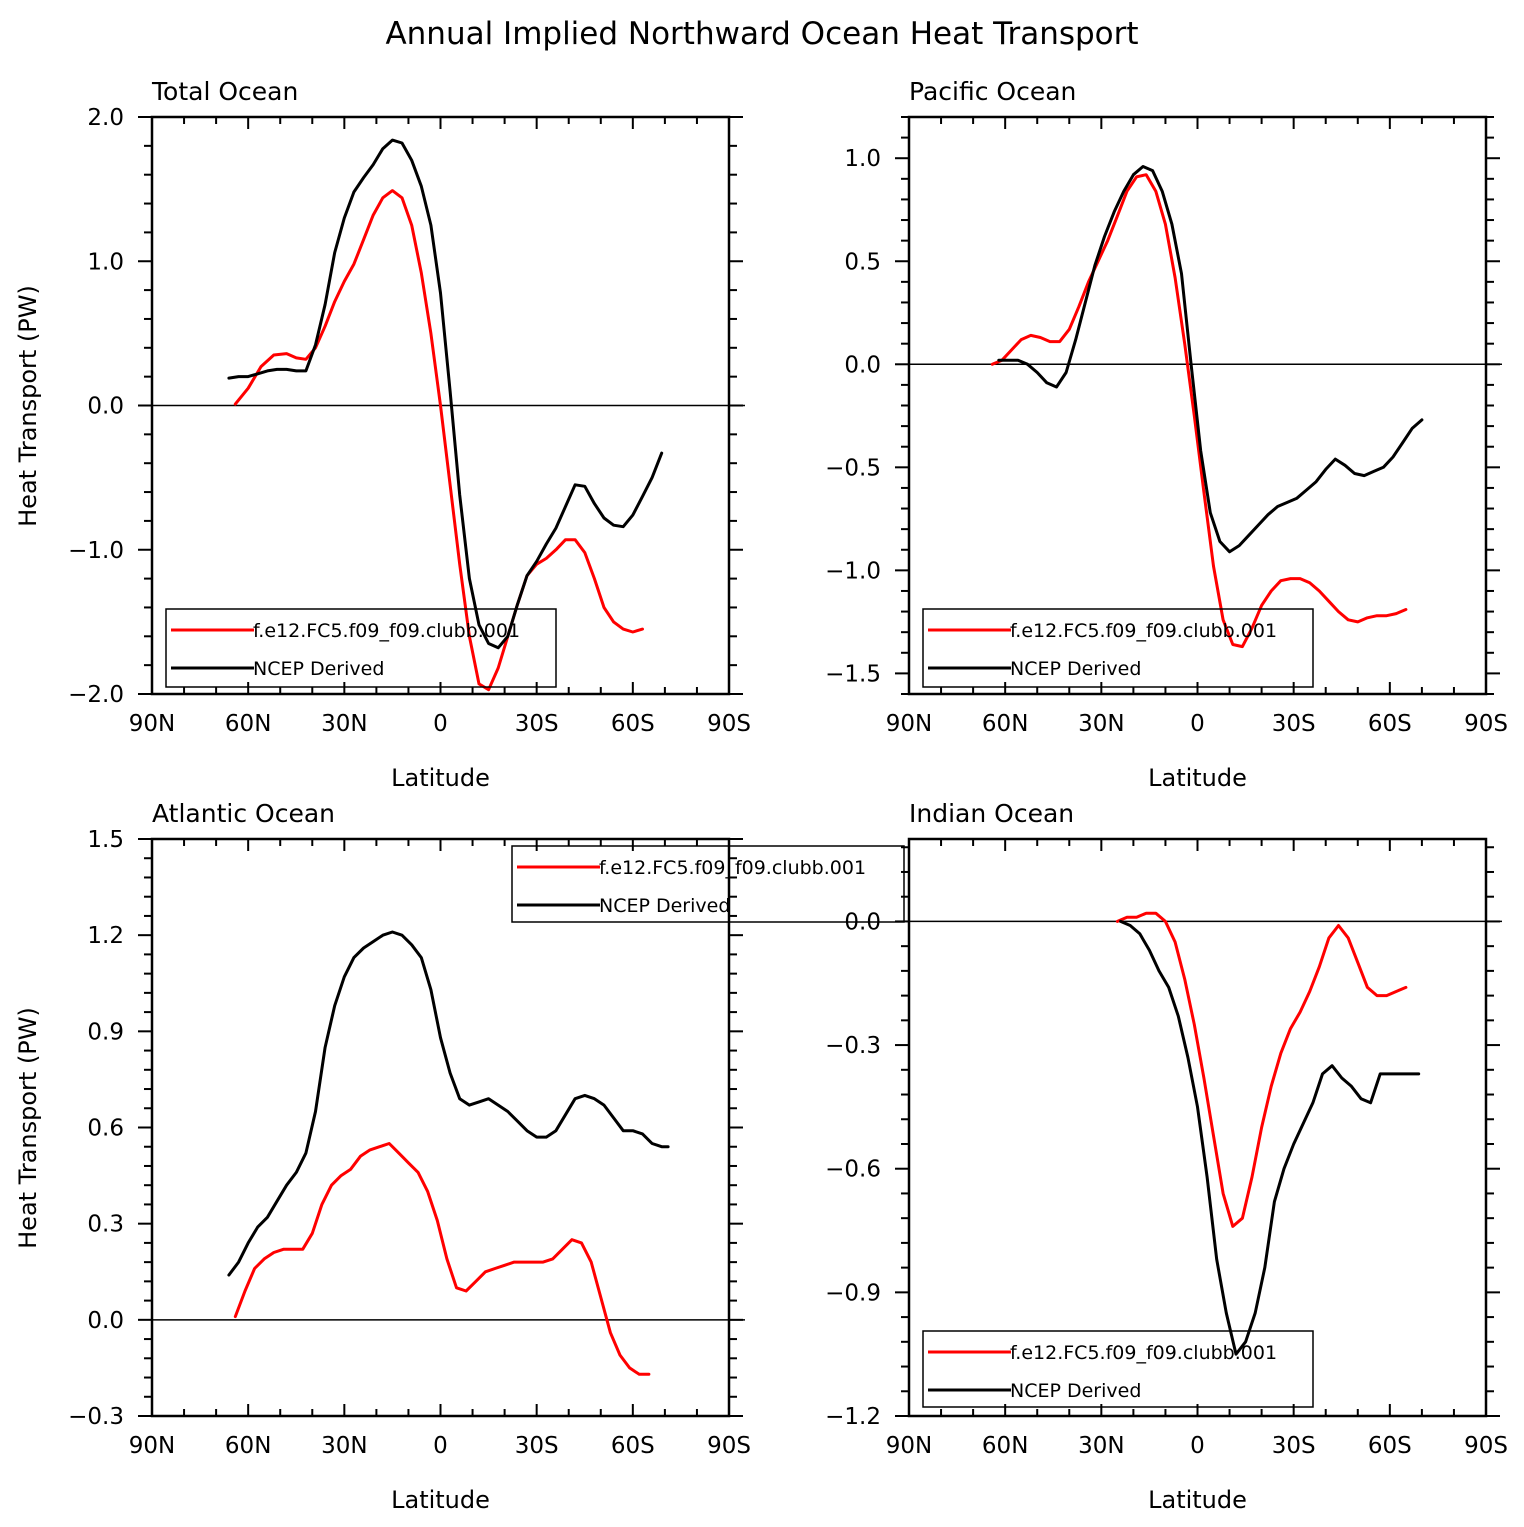  Describe the element at coordinates (853, 674) in the screenshot. I see `y-tick-label: −1.5` at that location.